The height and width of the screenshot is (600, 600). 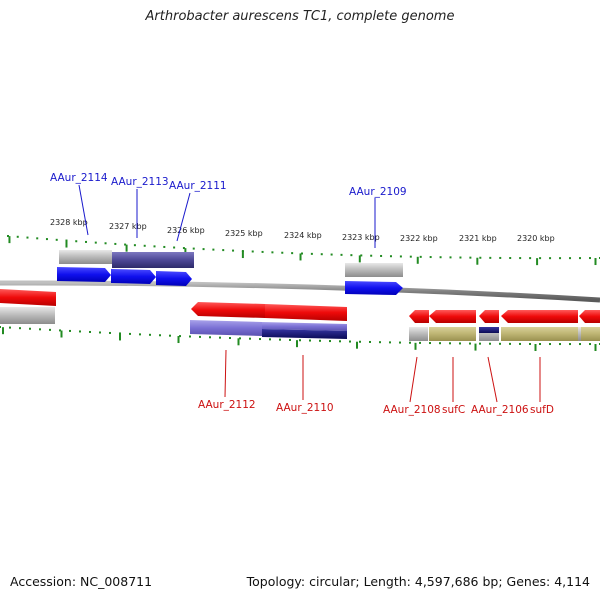 I want to click on scale-track-bottom, so click(x=300, y=339).